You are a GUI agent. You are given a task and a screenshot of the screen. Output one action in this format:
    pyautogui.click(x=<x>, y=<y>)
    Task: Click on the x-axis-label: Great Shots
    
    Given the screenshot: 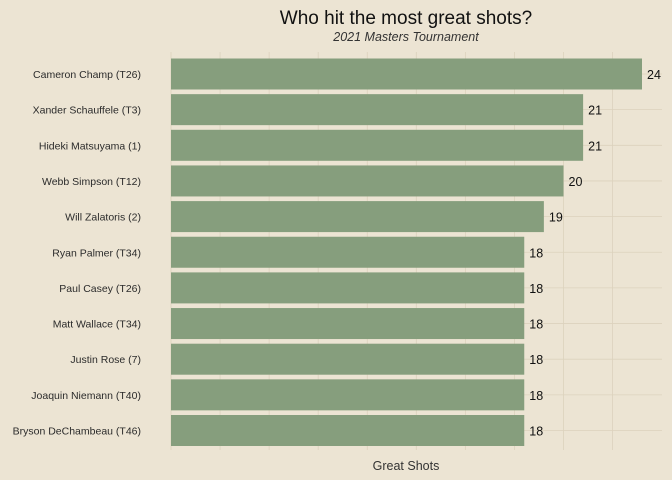 What is the action you would take?
    pyautogui.click(x=406, y=466)
    